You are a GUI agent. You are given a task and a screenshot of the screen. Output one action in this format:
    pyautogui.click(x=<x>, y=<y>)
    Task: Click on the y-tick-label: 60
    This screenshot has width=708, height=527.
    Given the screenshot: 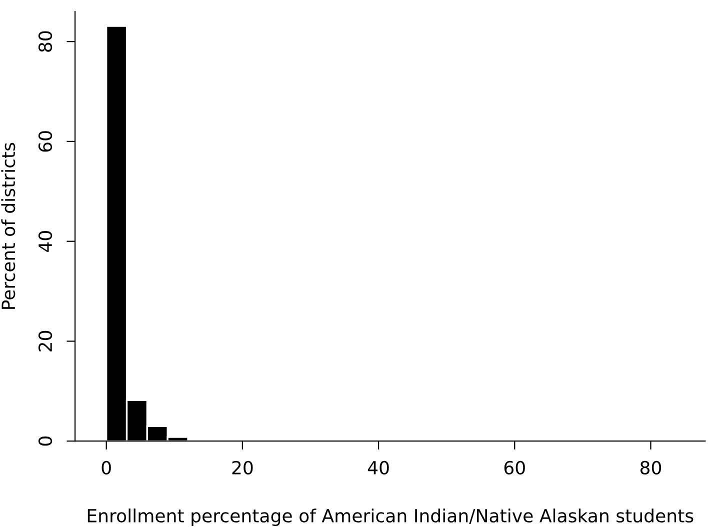 What is the action you would take?
    pyautogui.click(x=45, y=141)
    